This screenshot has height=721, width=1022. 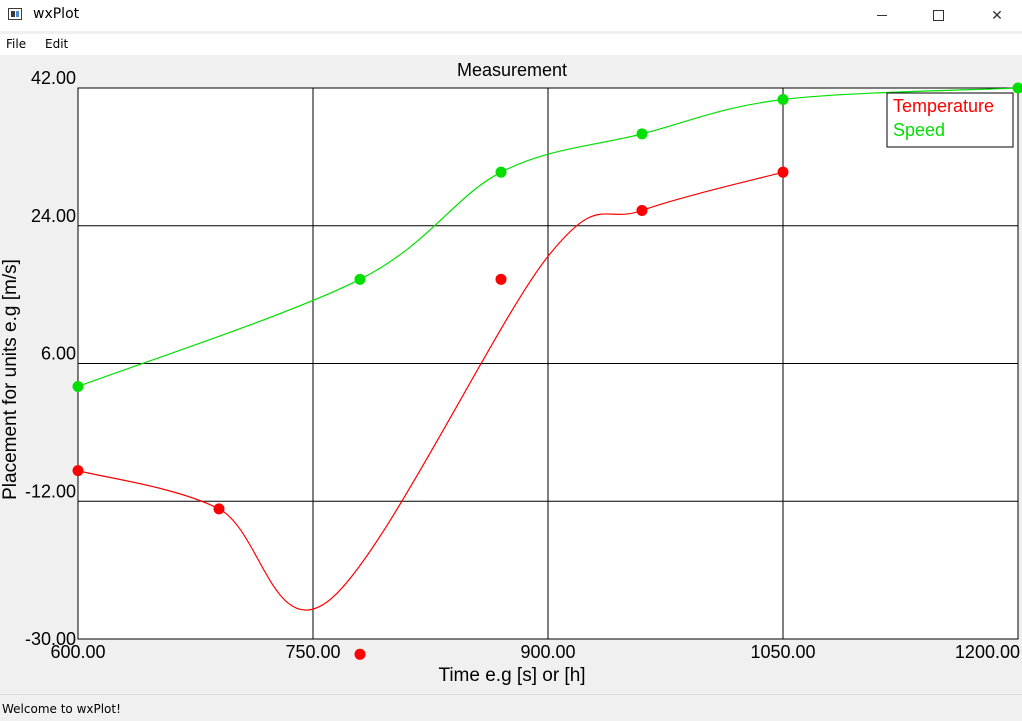 What do you see at coordinates (782, 652) in the screenshot?
I see `x-tick-label: 1050.00` at bounding box center [782, 652].